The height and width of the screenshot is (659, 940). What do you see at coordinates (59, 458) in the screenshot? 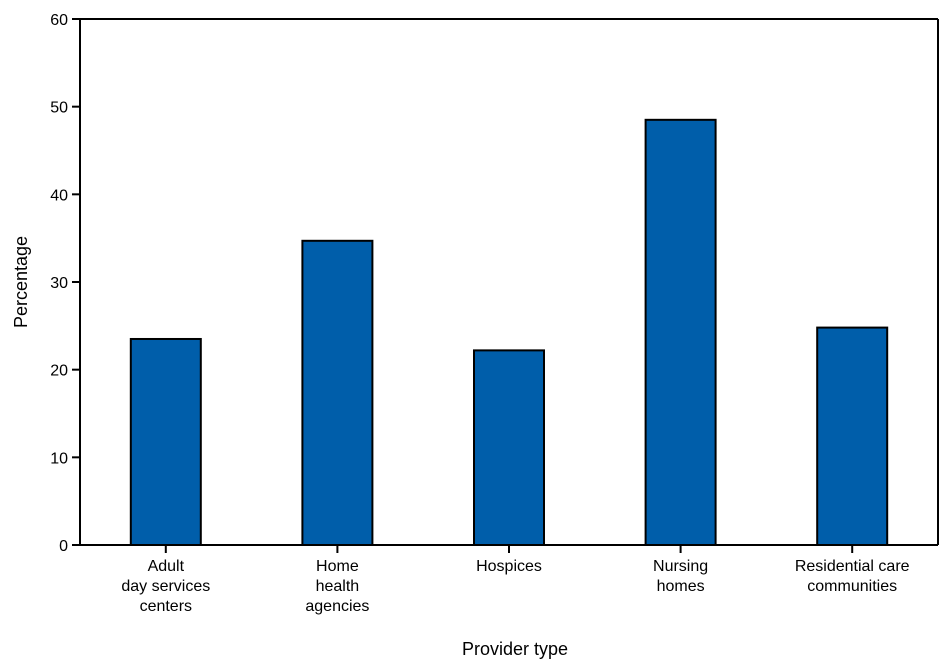
I see `y-tick-label: 10` at bounding box center [59, 458].